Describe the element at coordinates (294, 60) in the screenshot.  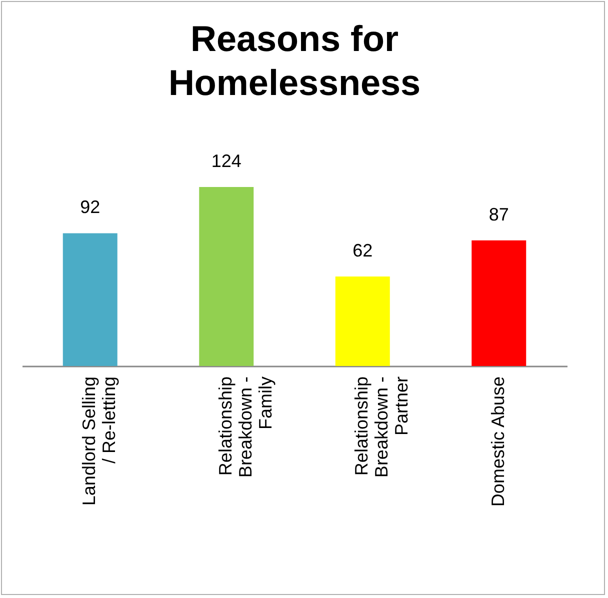
I see `chart-title: Reasons for Homelessness` at that location.